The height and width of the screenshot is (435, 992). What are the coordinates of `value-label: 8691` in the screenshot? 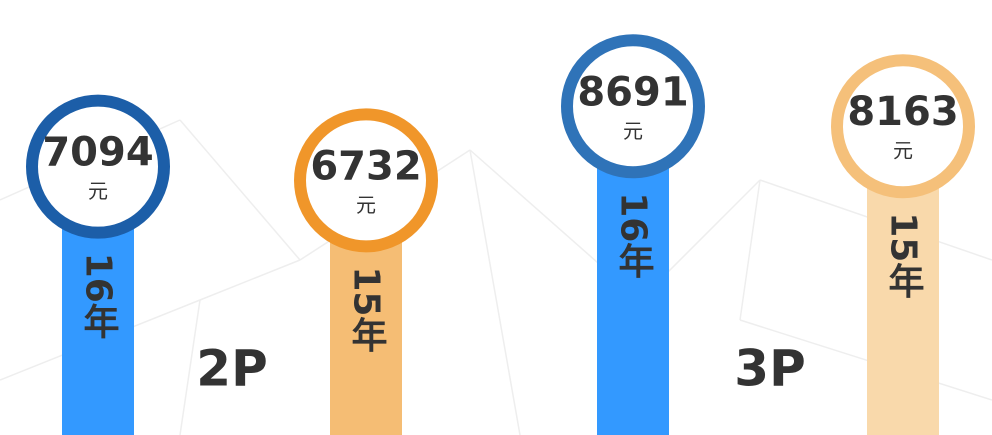 It's located at (632, 92).